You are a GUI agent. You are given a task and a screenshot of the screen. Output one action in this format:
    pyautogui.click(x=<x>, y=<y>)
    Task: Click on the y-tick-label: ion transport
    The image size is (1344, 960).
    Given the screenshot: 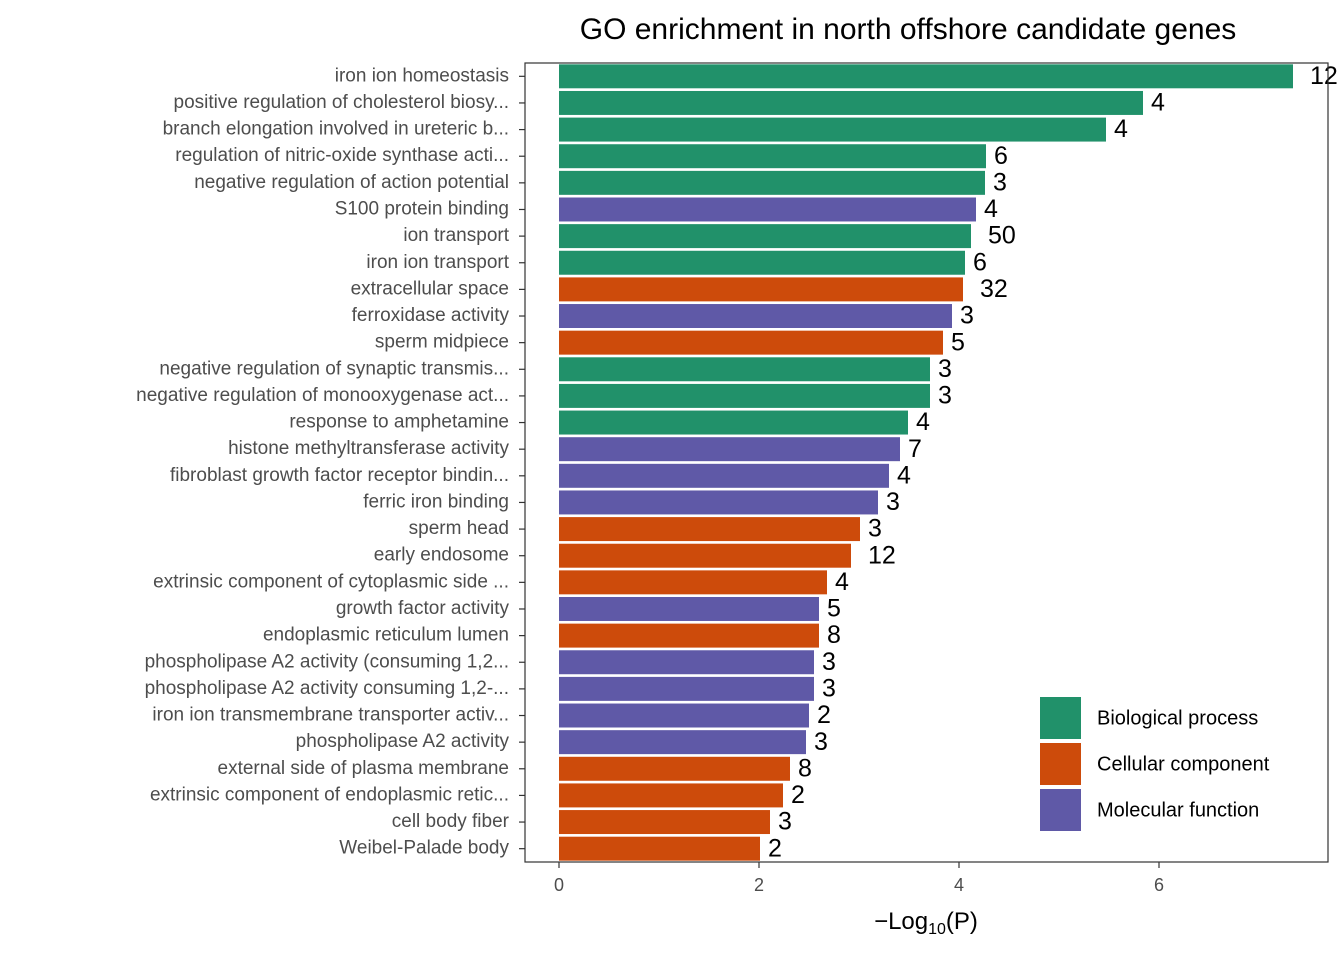 What is the action you would take?
    pyautogui.click(x=456, y=235)
    